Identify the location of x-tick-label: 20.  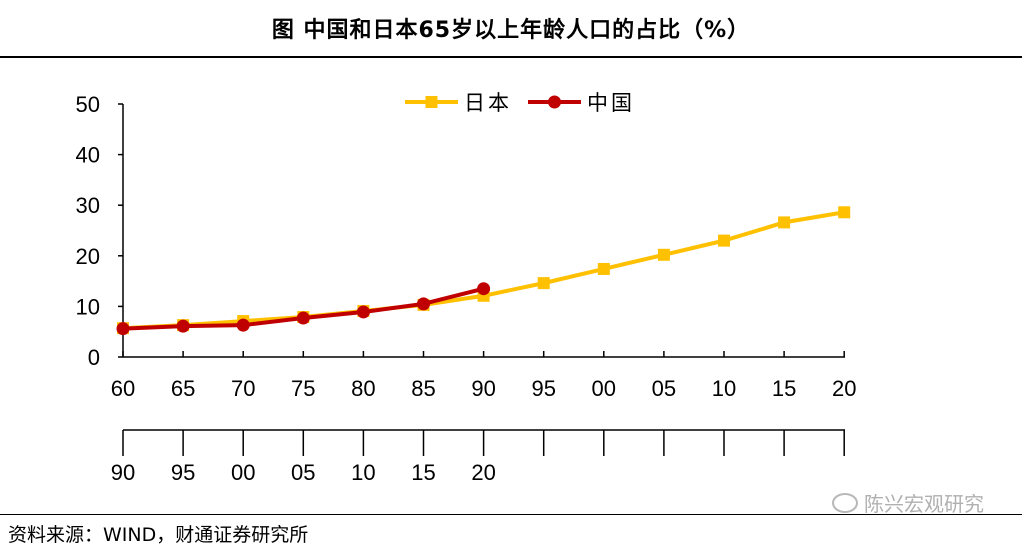
(844, 388).